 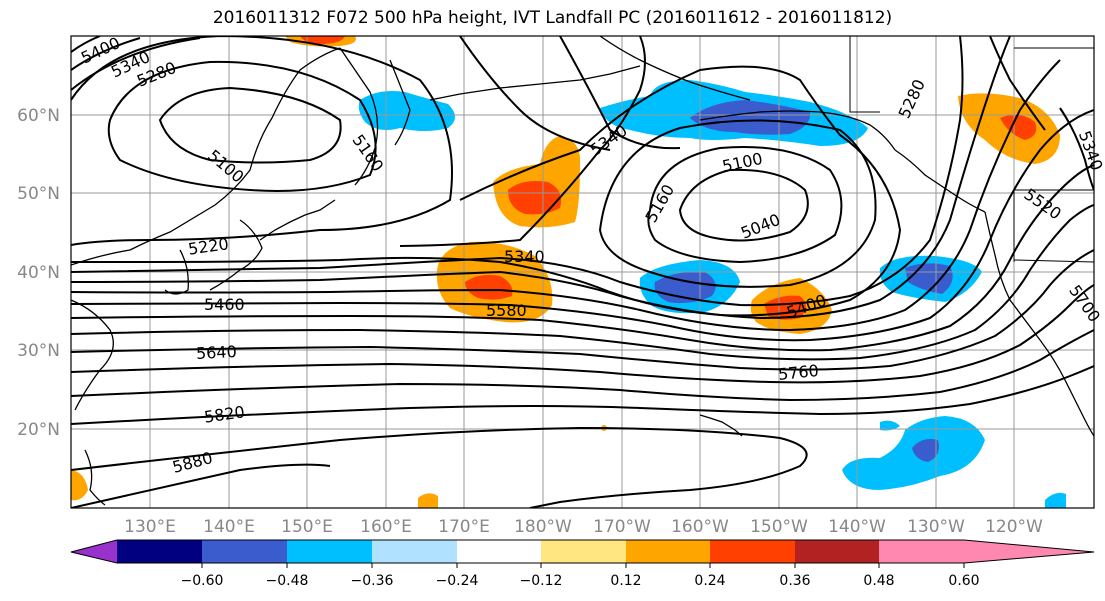 What do you see at coordinates (229, 527) in the screenshot?
I see `lon-label: 140°E` at bounding box center [229, 527].